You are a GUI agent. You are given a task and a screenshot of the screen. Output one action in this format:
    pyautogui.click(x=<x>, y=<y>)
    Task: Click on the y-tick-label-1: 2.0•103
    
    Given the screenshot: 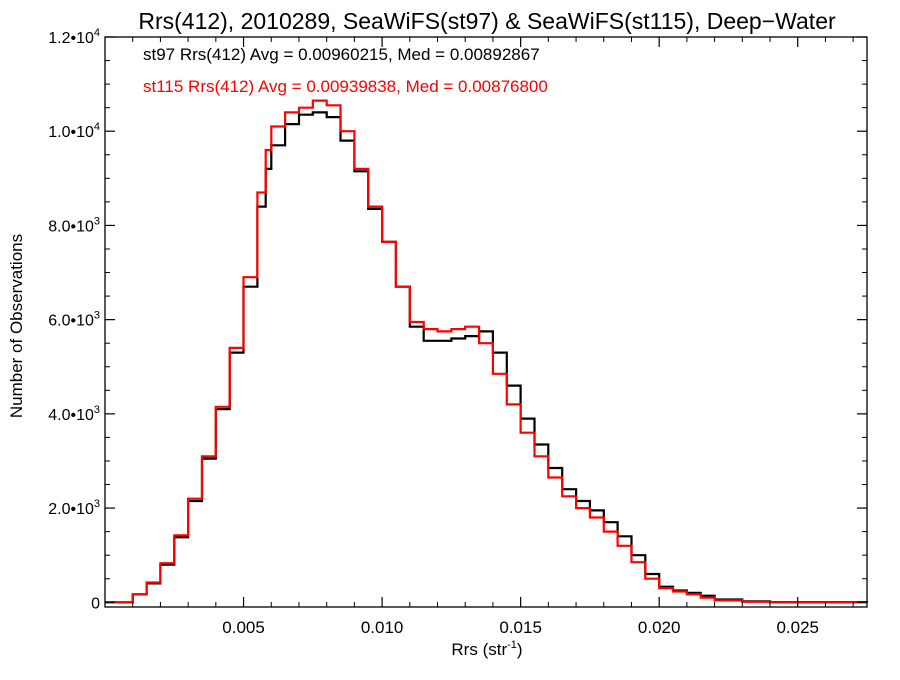 What is the action you would take?
    pyautogui.click(x=74, y=508)
    